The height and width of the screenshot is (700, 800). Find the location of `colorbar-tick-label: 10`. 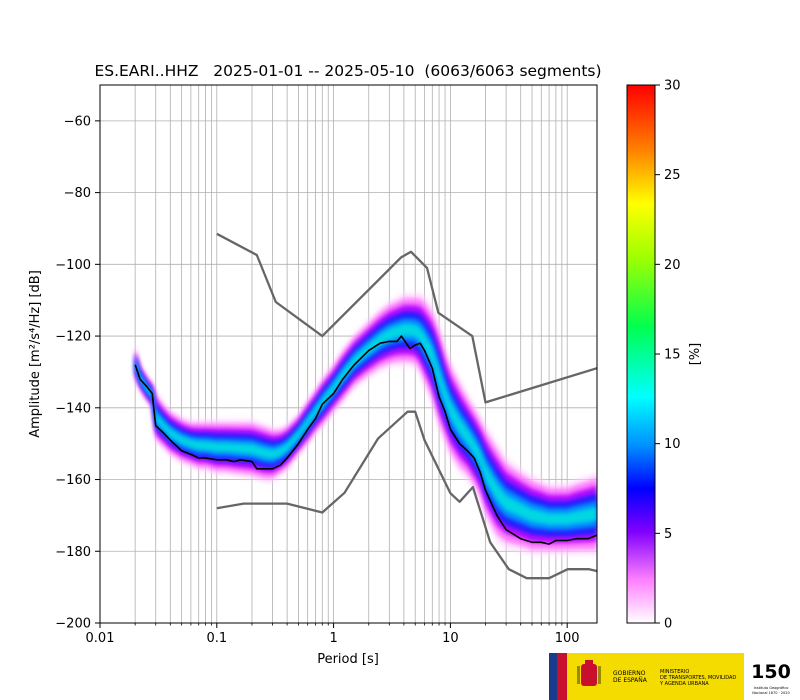

colorbar-tick-label: 10 is located at coordinates (672, 444).